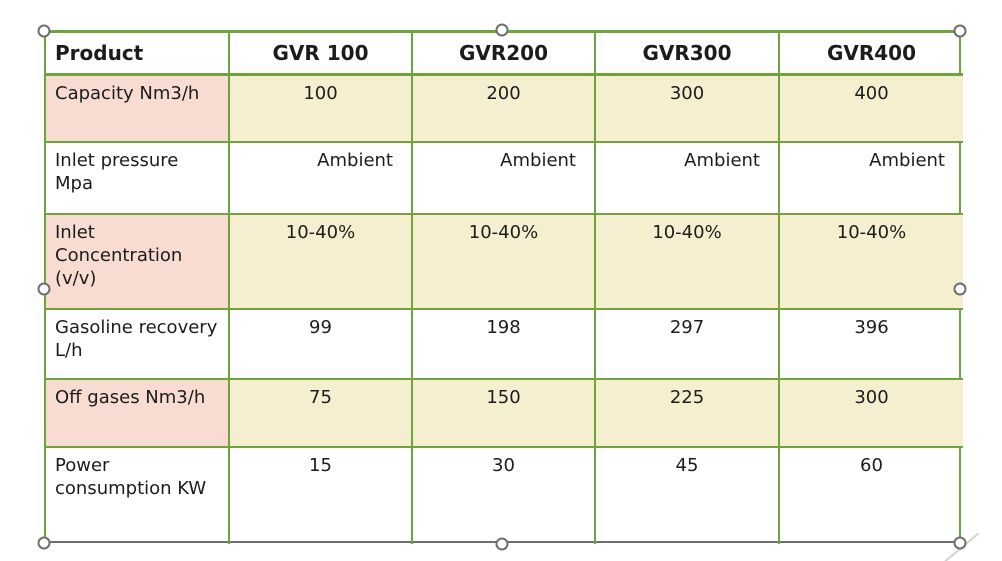 This screenshot has height=561, width=1002. I want to click on cell-offgases-gvr300: 225, so click(688, 414).